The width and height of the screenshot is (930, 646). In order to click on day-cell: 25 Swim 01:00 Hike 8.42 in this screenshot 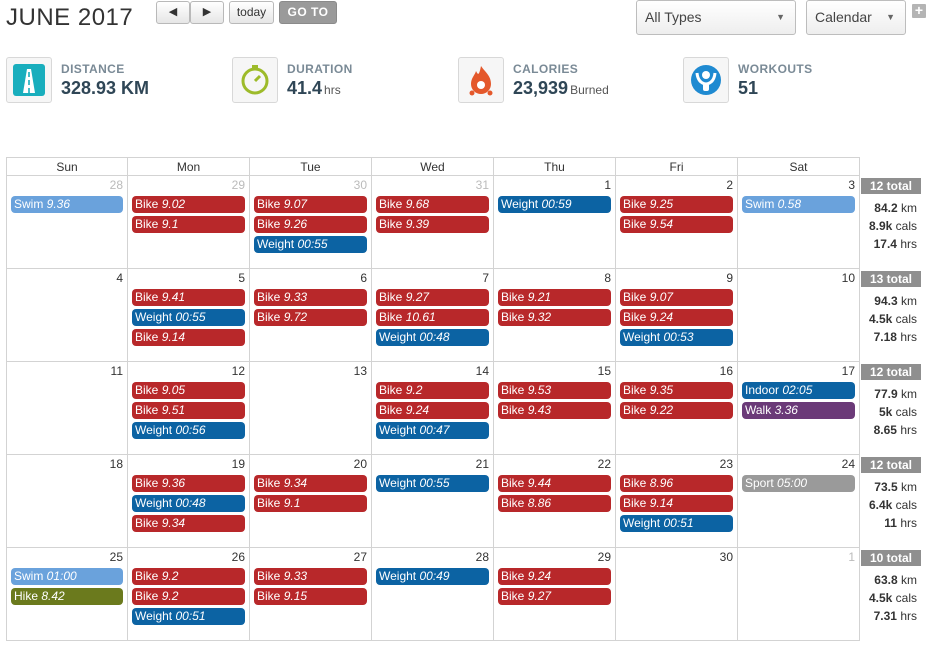, I will do `click(67, 594)`.